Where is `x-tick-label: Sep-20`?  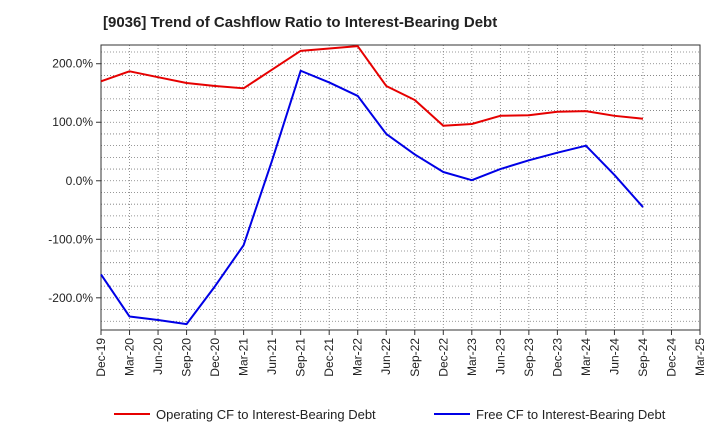 x-tick-label: Sep-20 is located at coordinates (187, 357).